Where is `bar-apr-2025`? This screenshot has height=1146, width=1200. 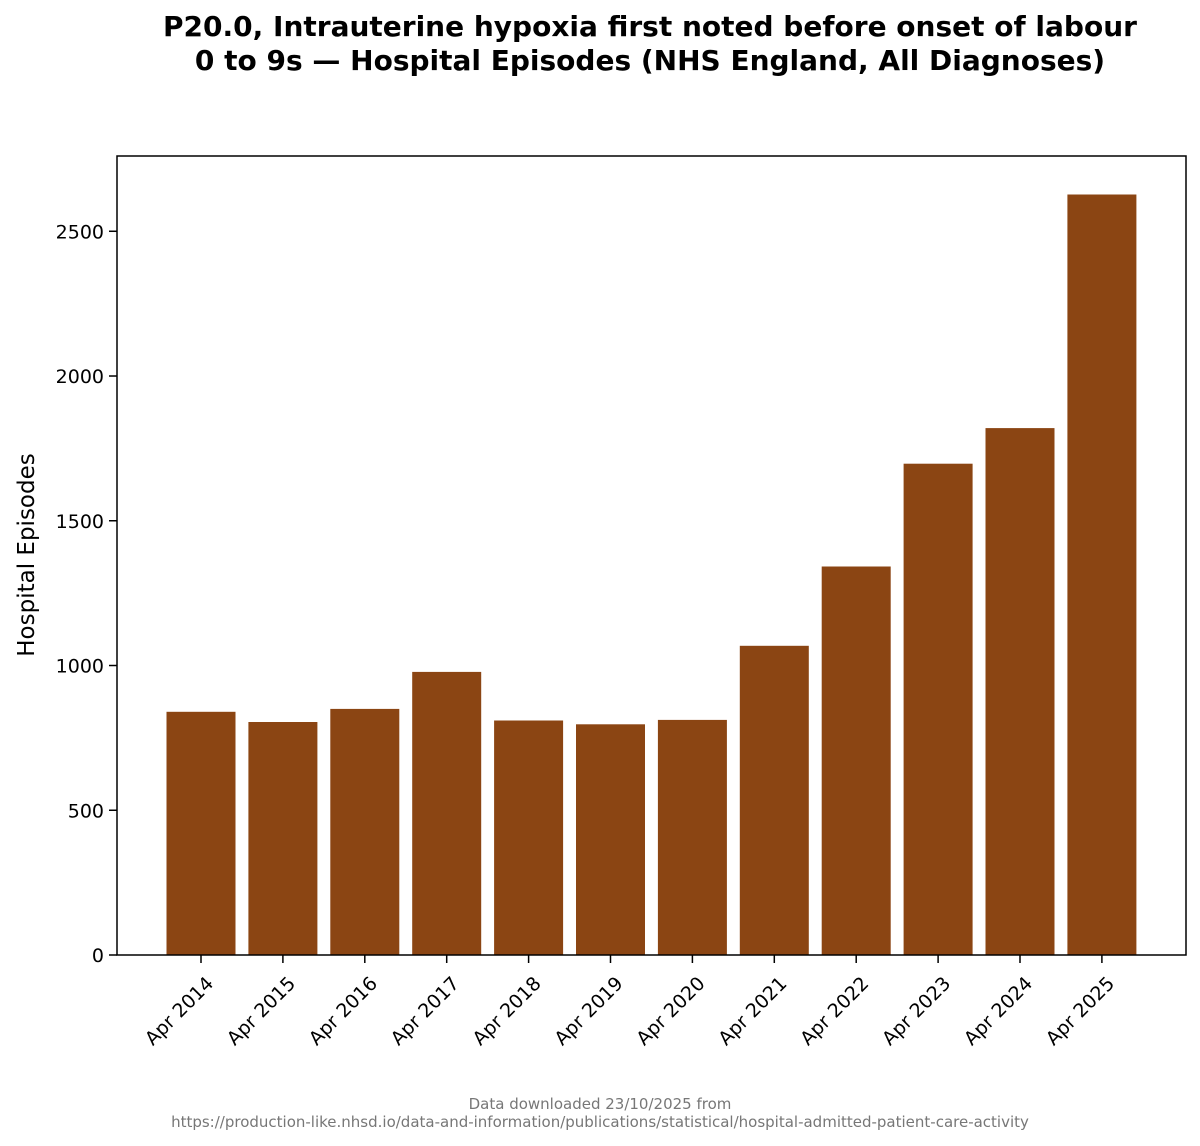 bar-apr-2025 is located at coordinates (1102, 574).